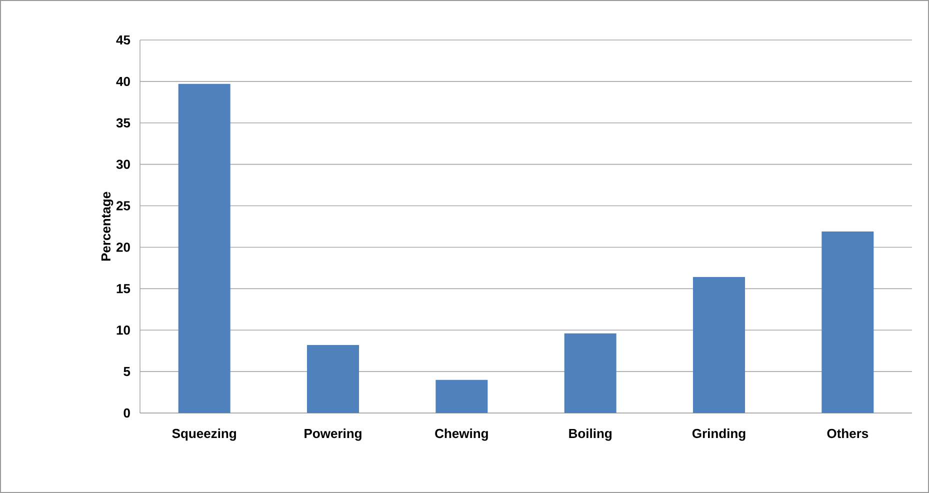  I want to click on y-tick-label: 40, so click(123, 81).